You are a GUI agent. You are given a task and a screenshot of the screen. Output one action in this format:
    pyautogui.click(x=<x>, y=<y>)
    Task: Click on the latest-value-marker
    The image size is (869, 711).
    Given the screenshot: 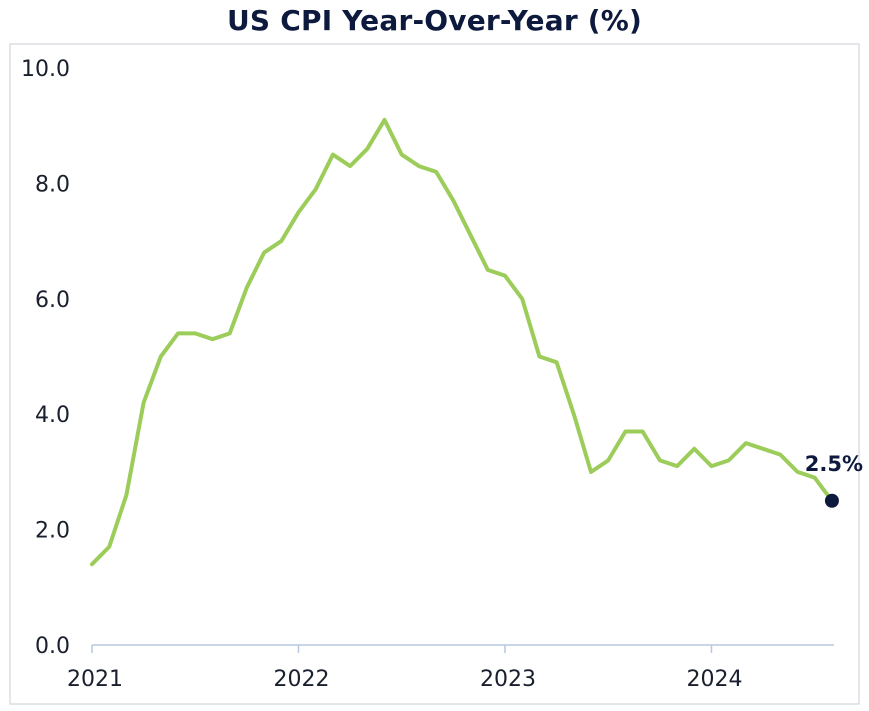 What is the action you would take?
    pyautogui.click(x=831, y=500)
    